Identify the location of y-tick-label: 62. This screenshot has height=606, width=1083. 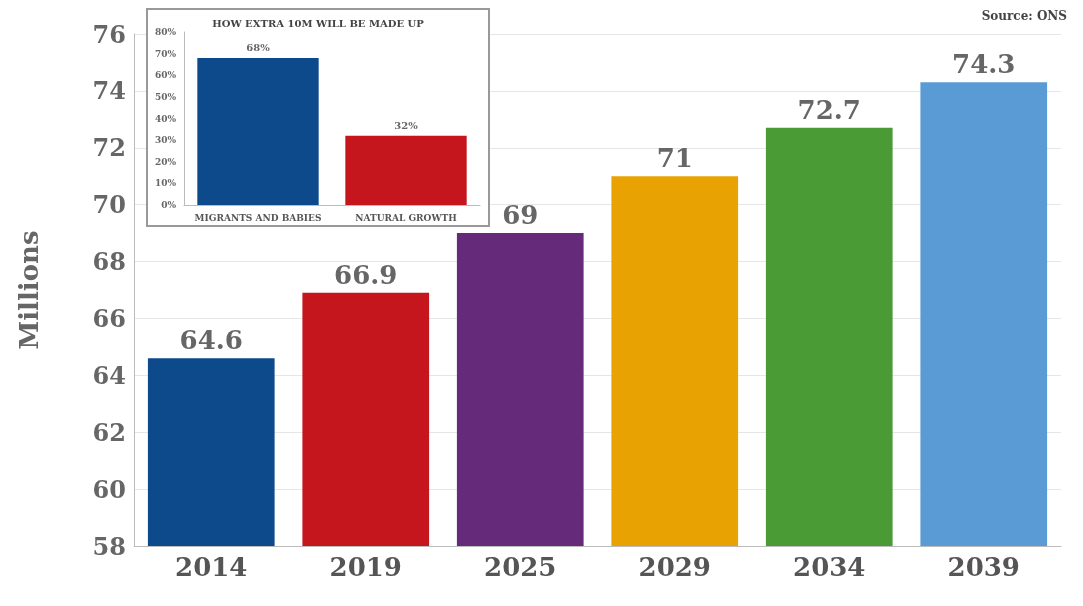
(109, 432).